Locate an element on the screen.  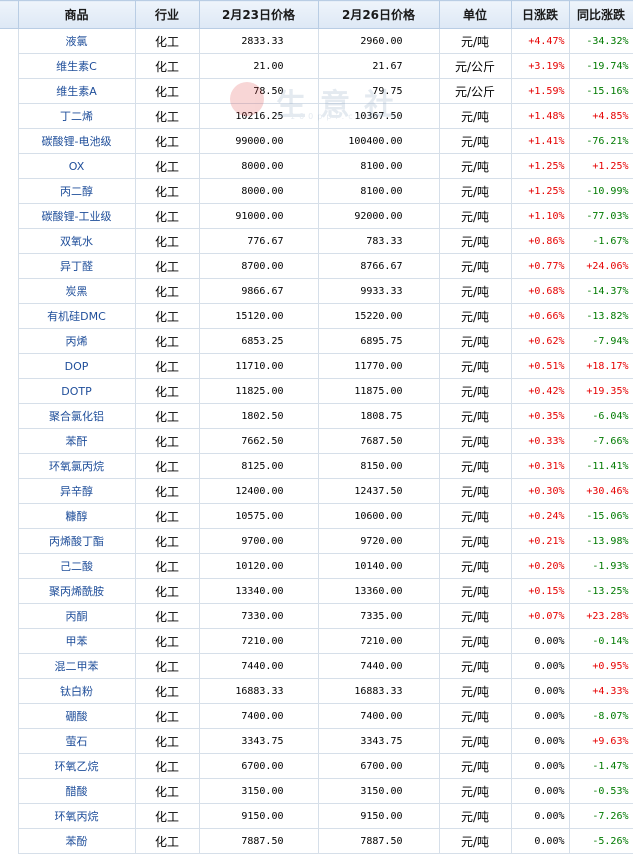
product-name-link: 苯酚 is located at coordinates (76, 841).